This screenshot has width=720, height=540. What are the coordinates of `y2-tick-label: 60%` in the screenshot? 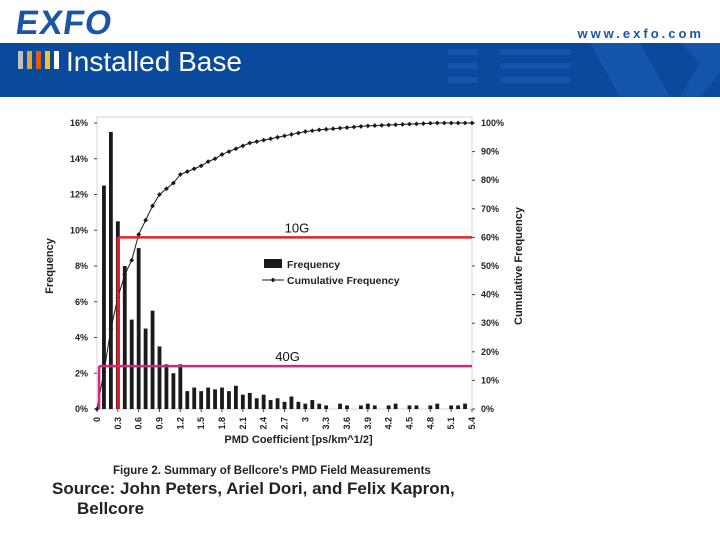 It's located at (490, 237).